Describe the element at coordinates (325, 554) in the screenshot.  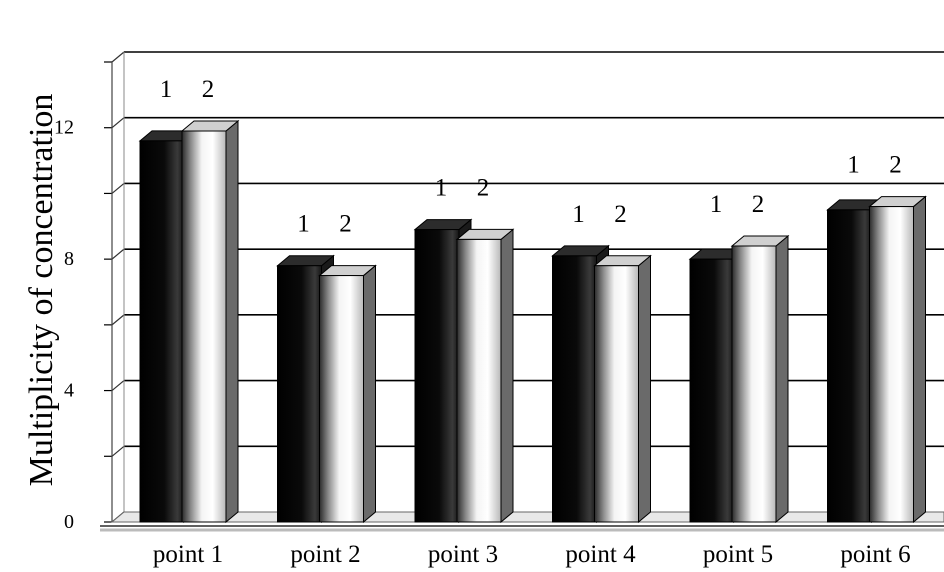
I see `x-tick-label: point 2` at that location.